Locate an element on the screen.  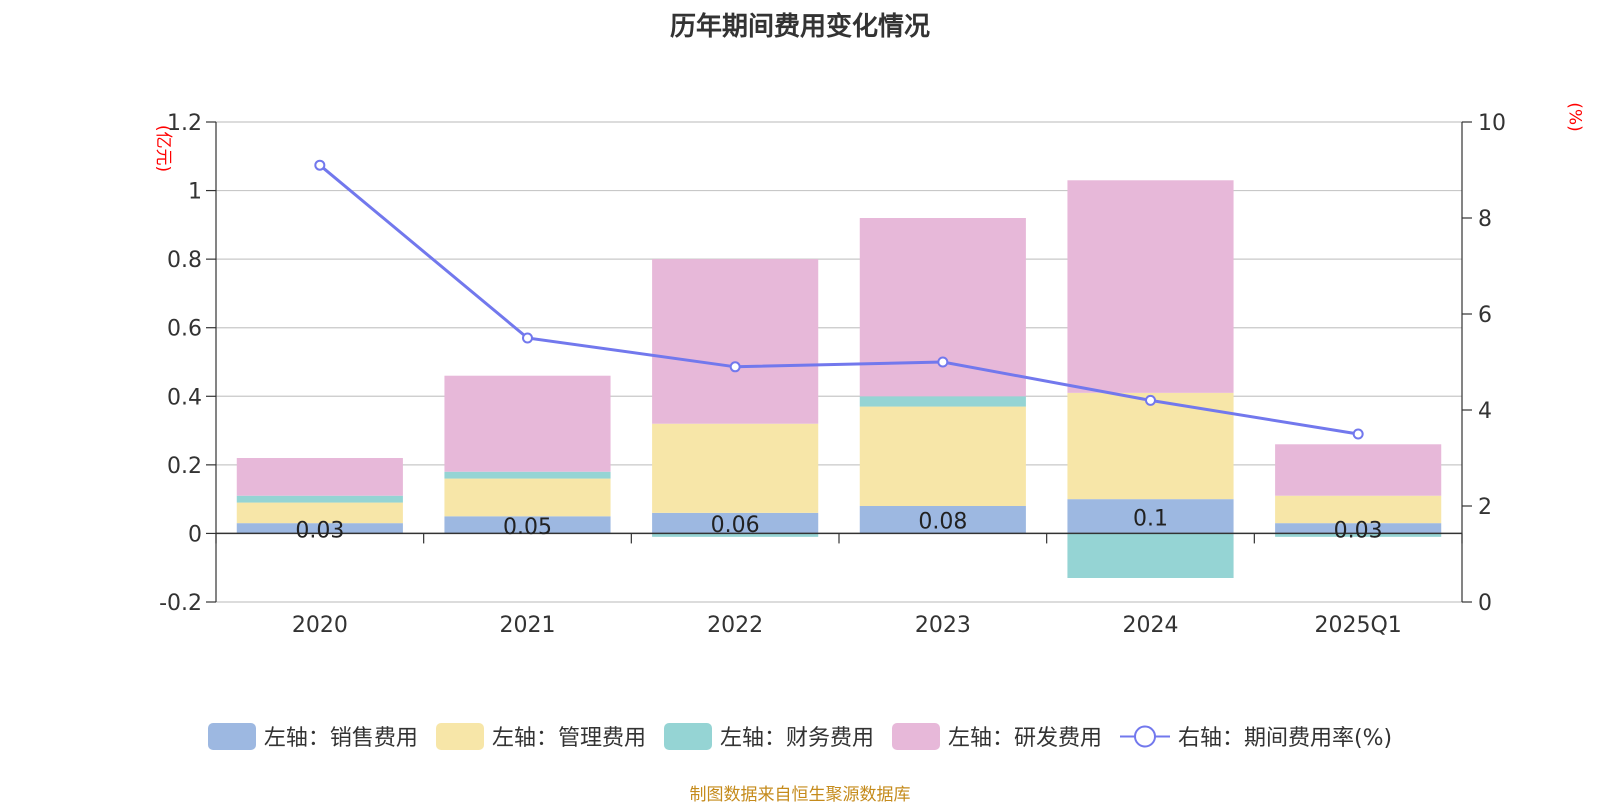
legend-item-rd: 左轴：研发费用 is located at coordinates (996, 736).